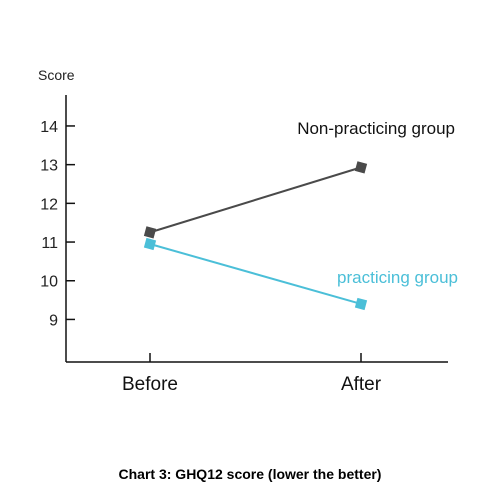 This screenshot has width=500, height=500. I want to click on series-0: Non-practicing group, so click(299, 179).